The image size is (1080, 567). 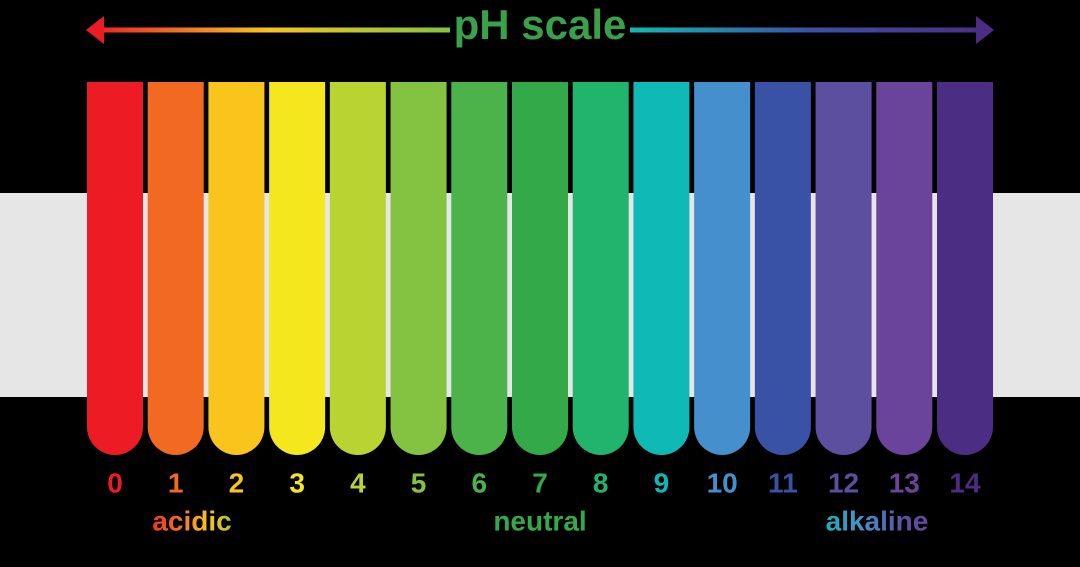 I want to click on ph-label: 12, so click(x=843, y=482).